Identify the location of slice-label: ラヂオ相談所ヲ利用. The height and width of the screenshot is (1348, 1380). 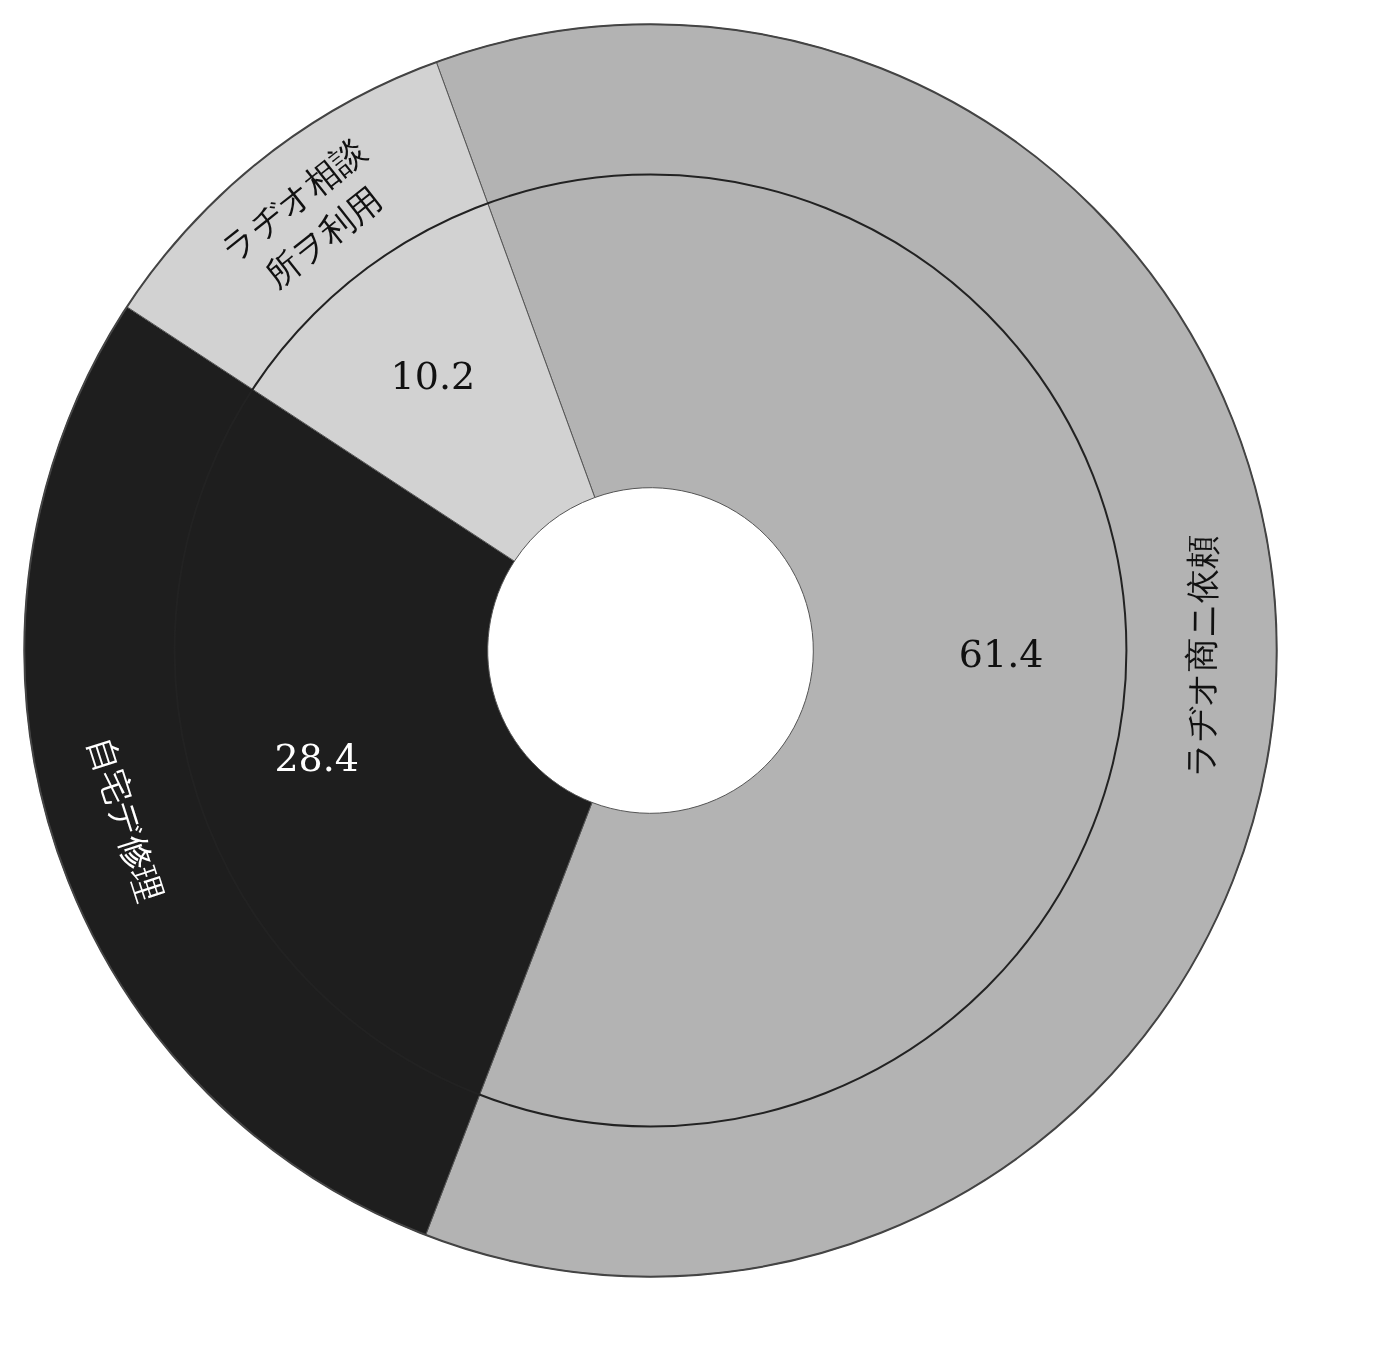
(301, 213).